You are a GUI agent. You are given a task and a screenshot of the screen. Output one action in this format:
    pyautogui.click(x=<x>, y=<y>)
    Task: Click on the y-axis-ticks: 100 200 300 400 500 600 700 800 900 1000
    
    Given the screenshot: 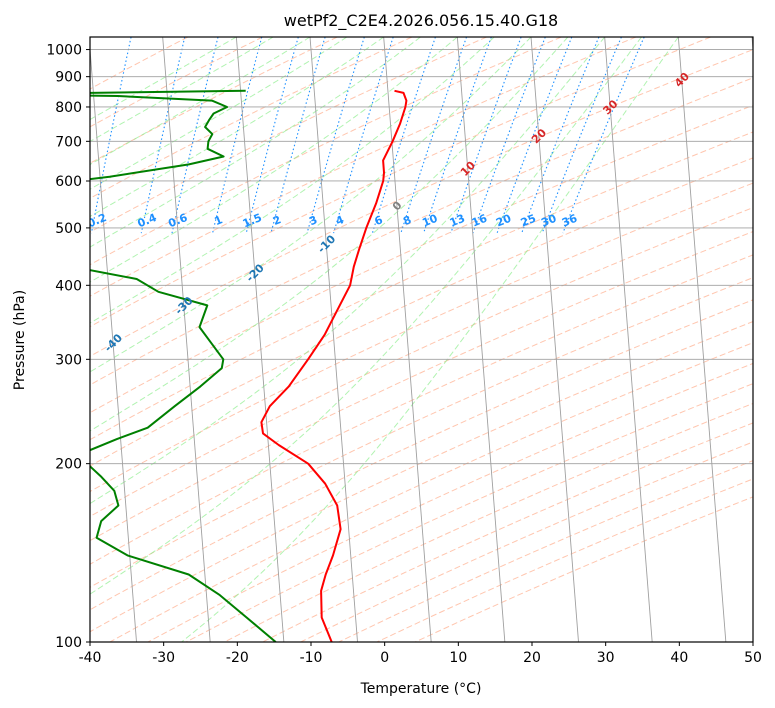 What is the action you would take?
    pyautogui.click(x=68, y=347)
    